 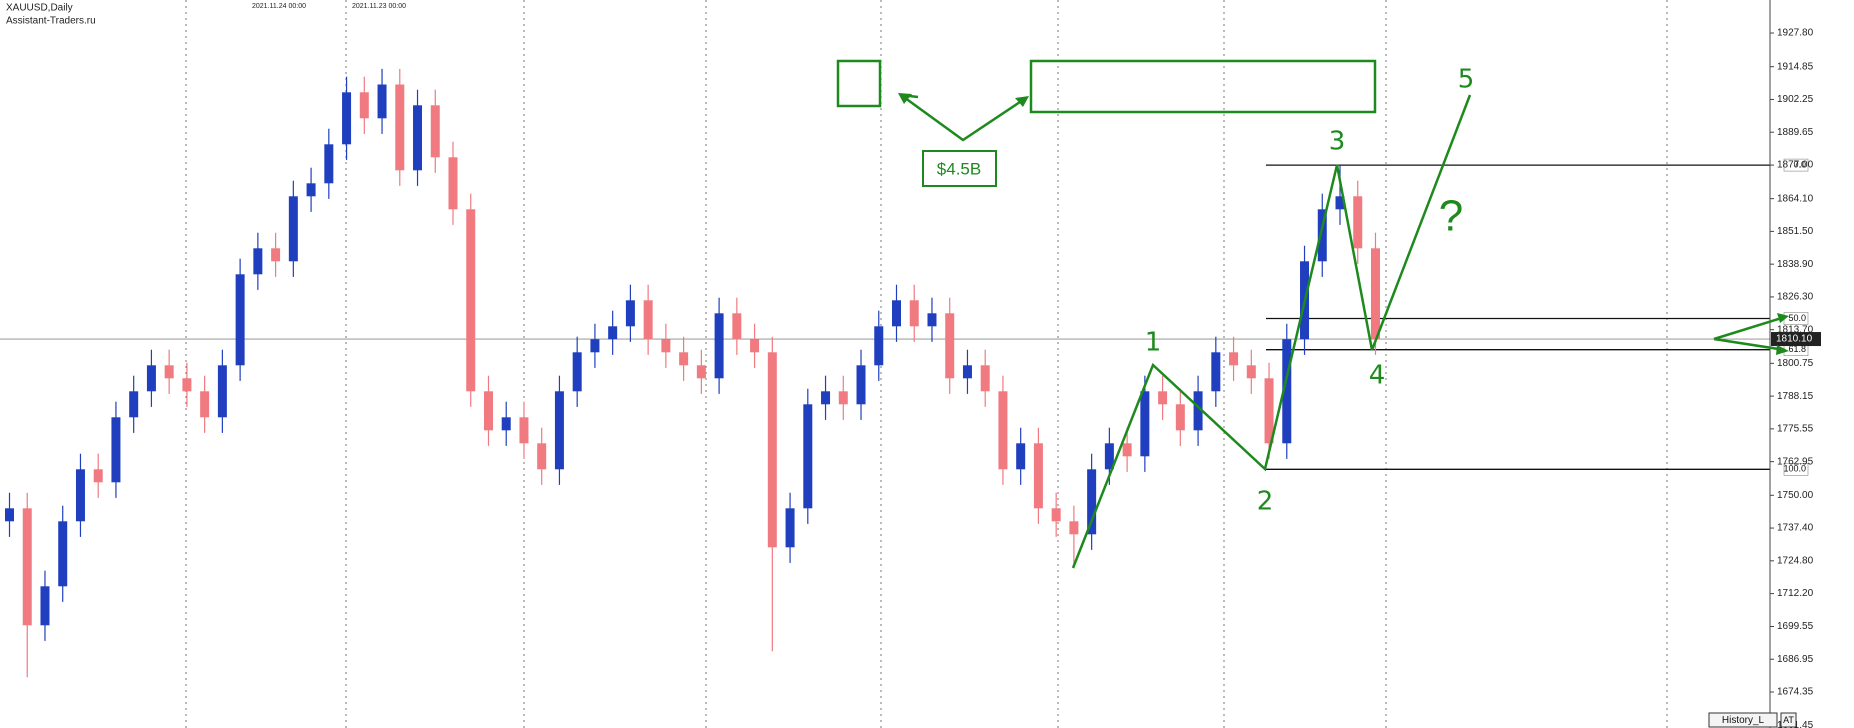 I want to click on y-tick-label: 1724.80, so click(x=1795, y=560).